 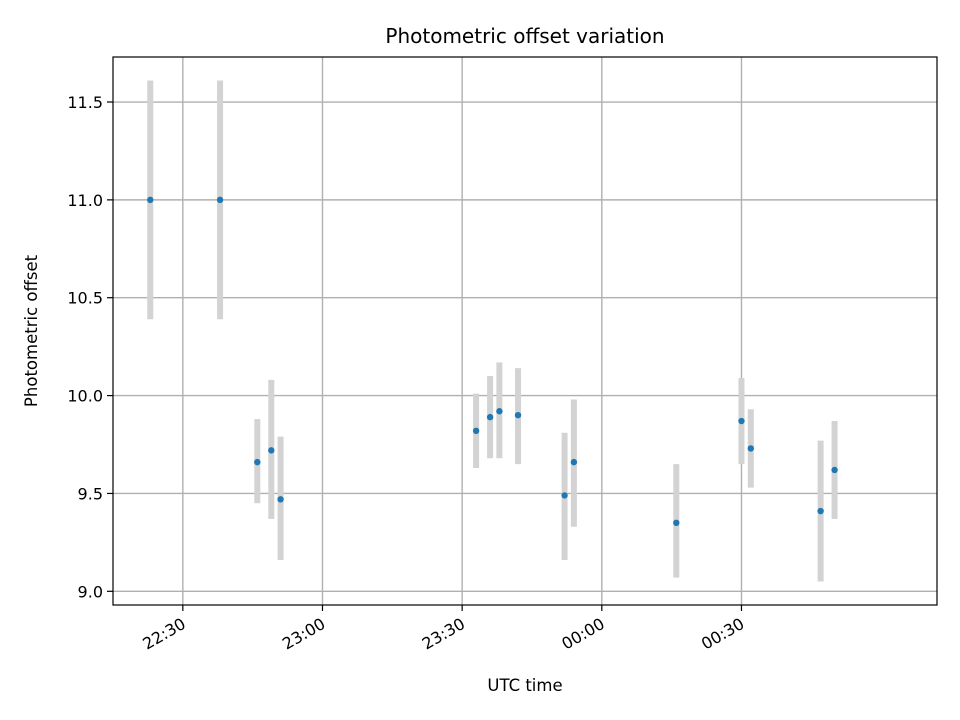 What do you see at coordinates (524, 36) in the screenshot?
I see `chart-title: Photometric offset variation` at bounding box center [524, 36].